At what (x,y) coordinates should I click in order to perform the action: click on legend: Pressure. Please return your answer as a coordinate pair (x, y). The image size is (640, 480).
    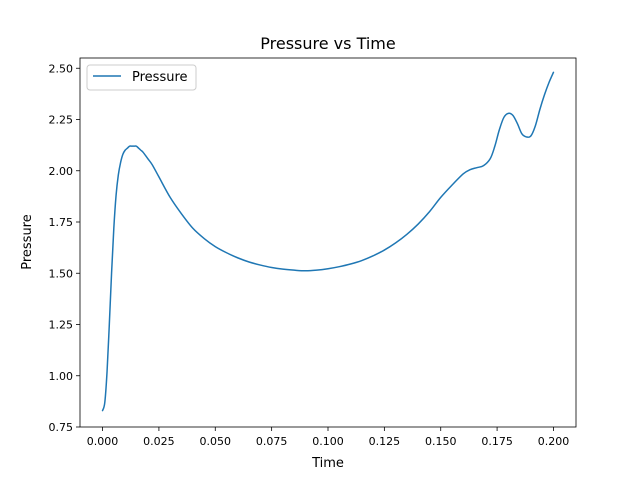
    Looking at the image, I should click on (141, 77).